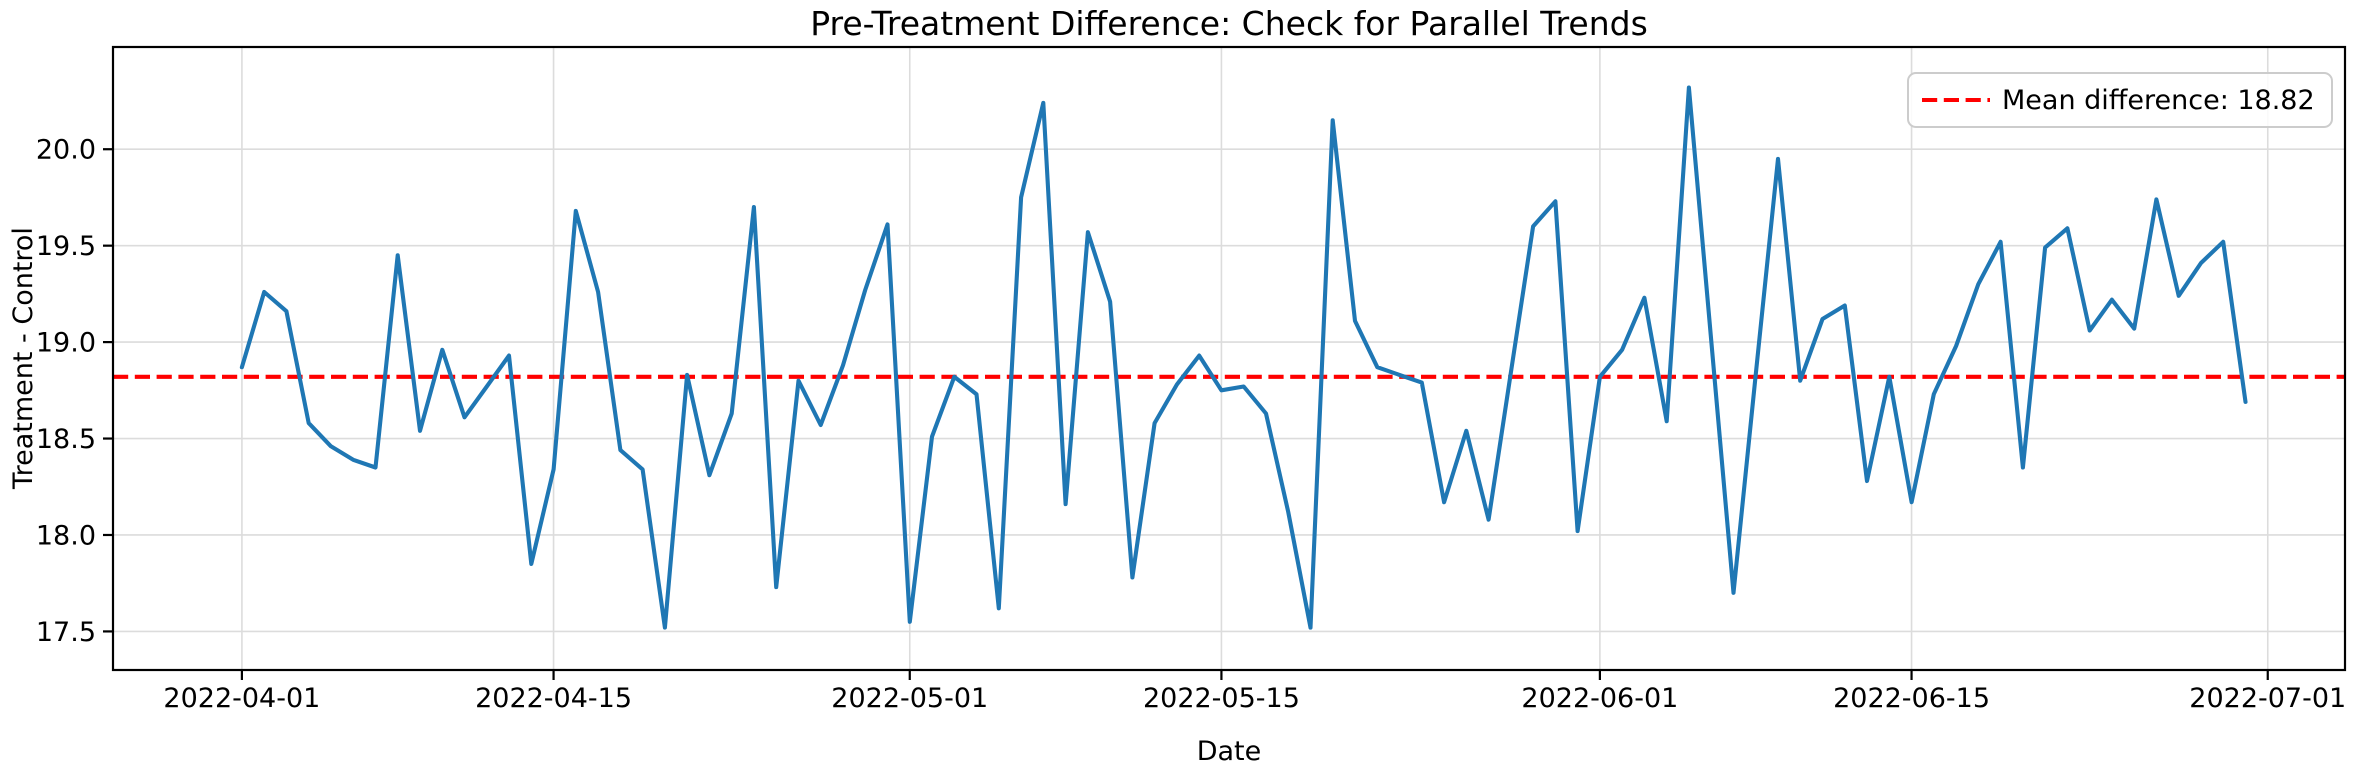  What do you see at coordinates (1911, 698) in the screenshot?
I see `x-tick-label: 2022-06-15` at bounding box center [1911, 698].